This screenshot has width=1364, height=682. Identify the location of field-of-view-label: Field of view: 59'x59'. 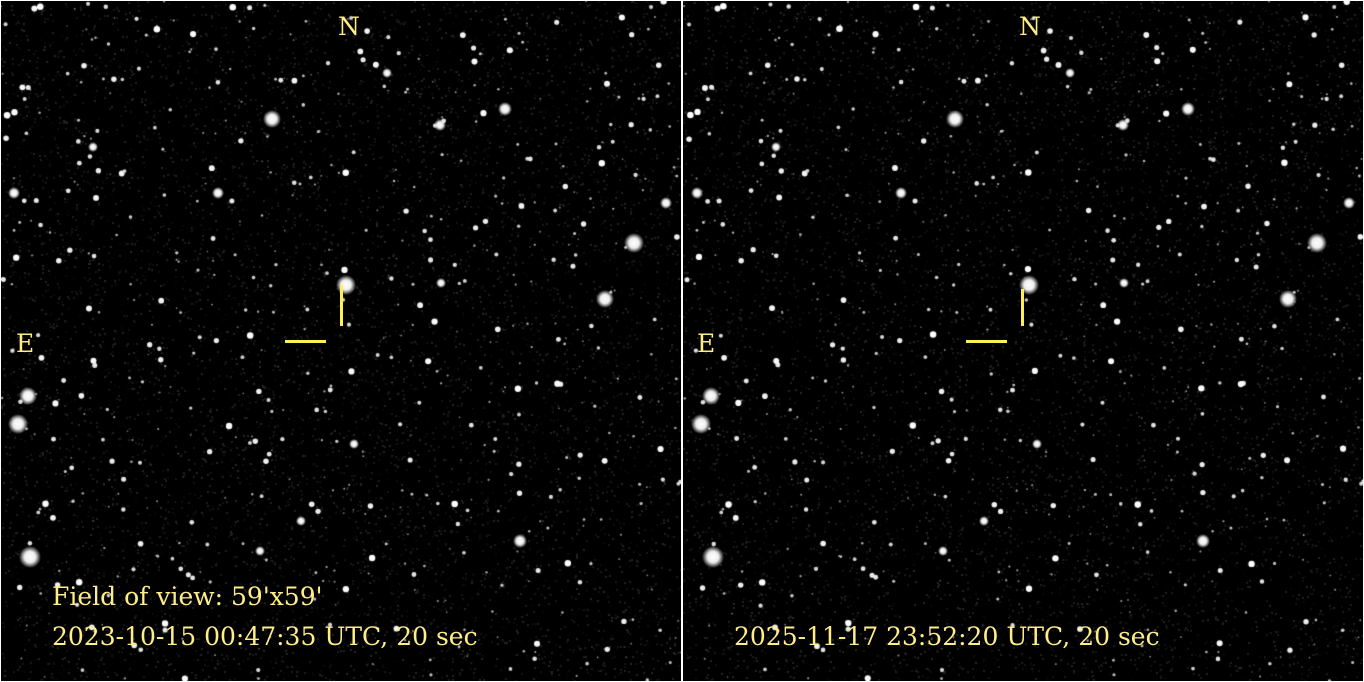
(187, 596).